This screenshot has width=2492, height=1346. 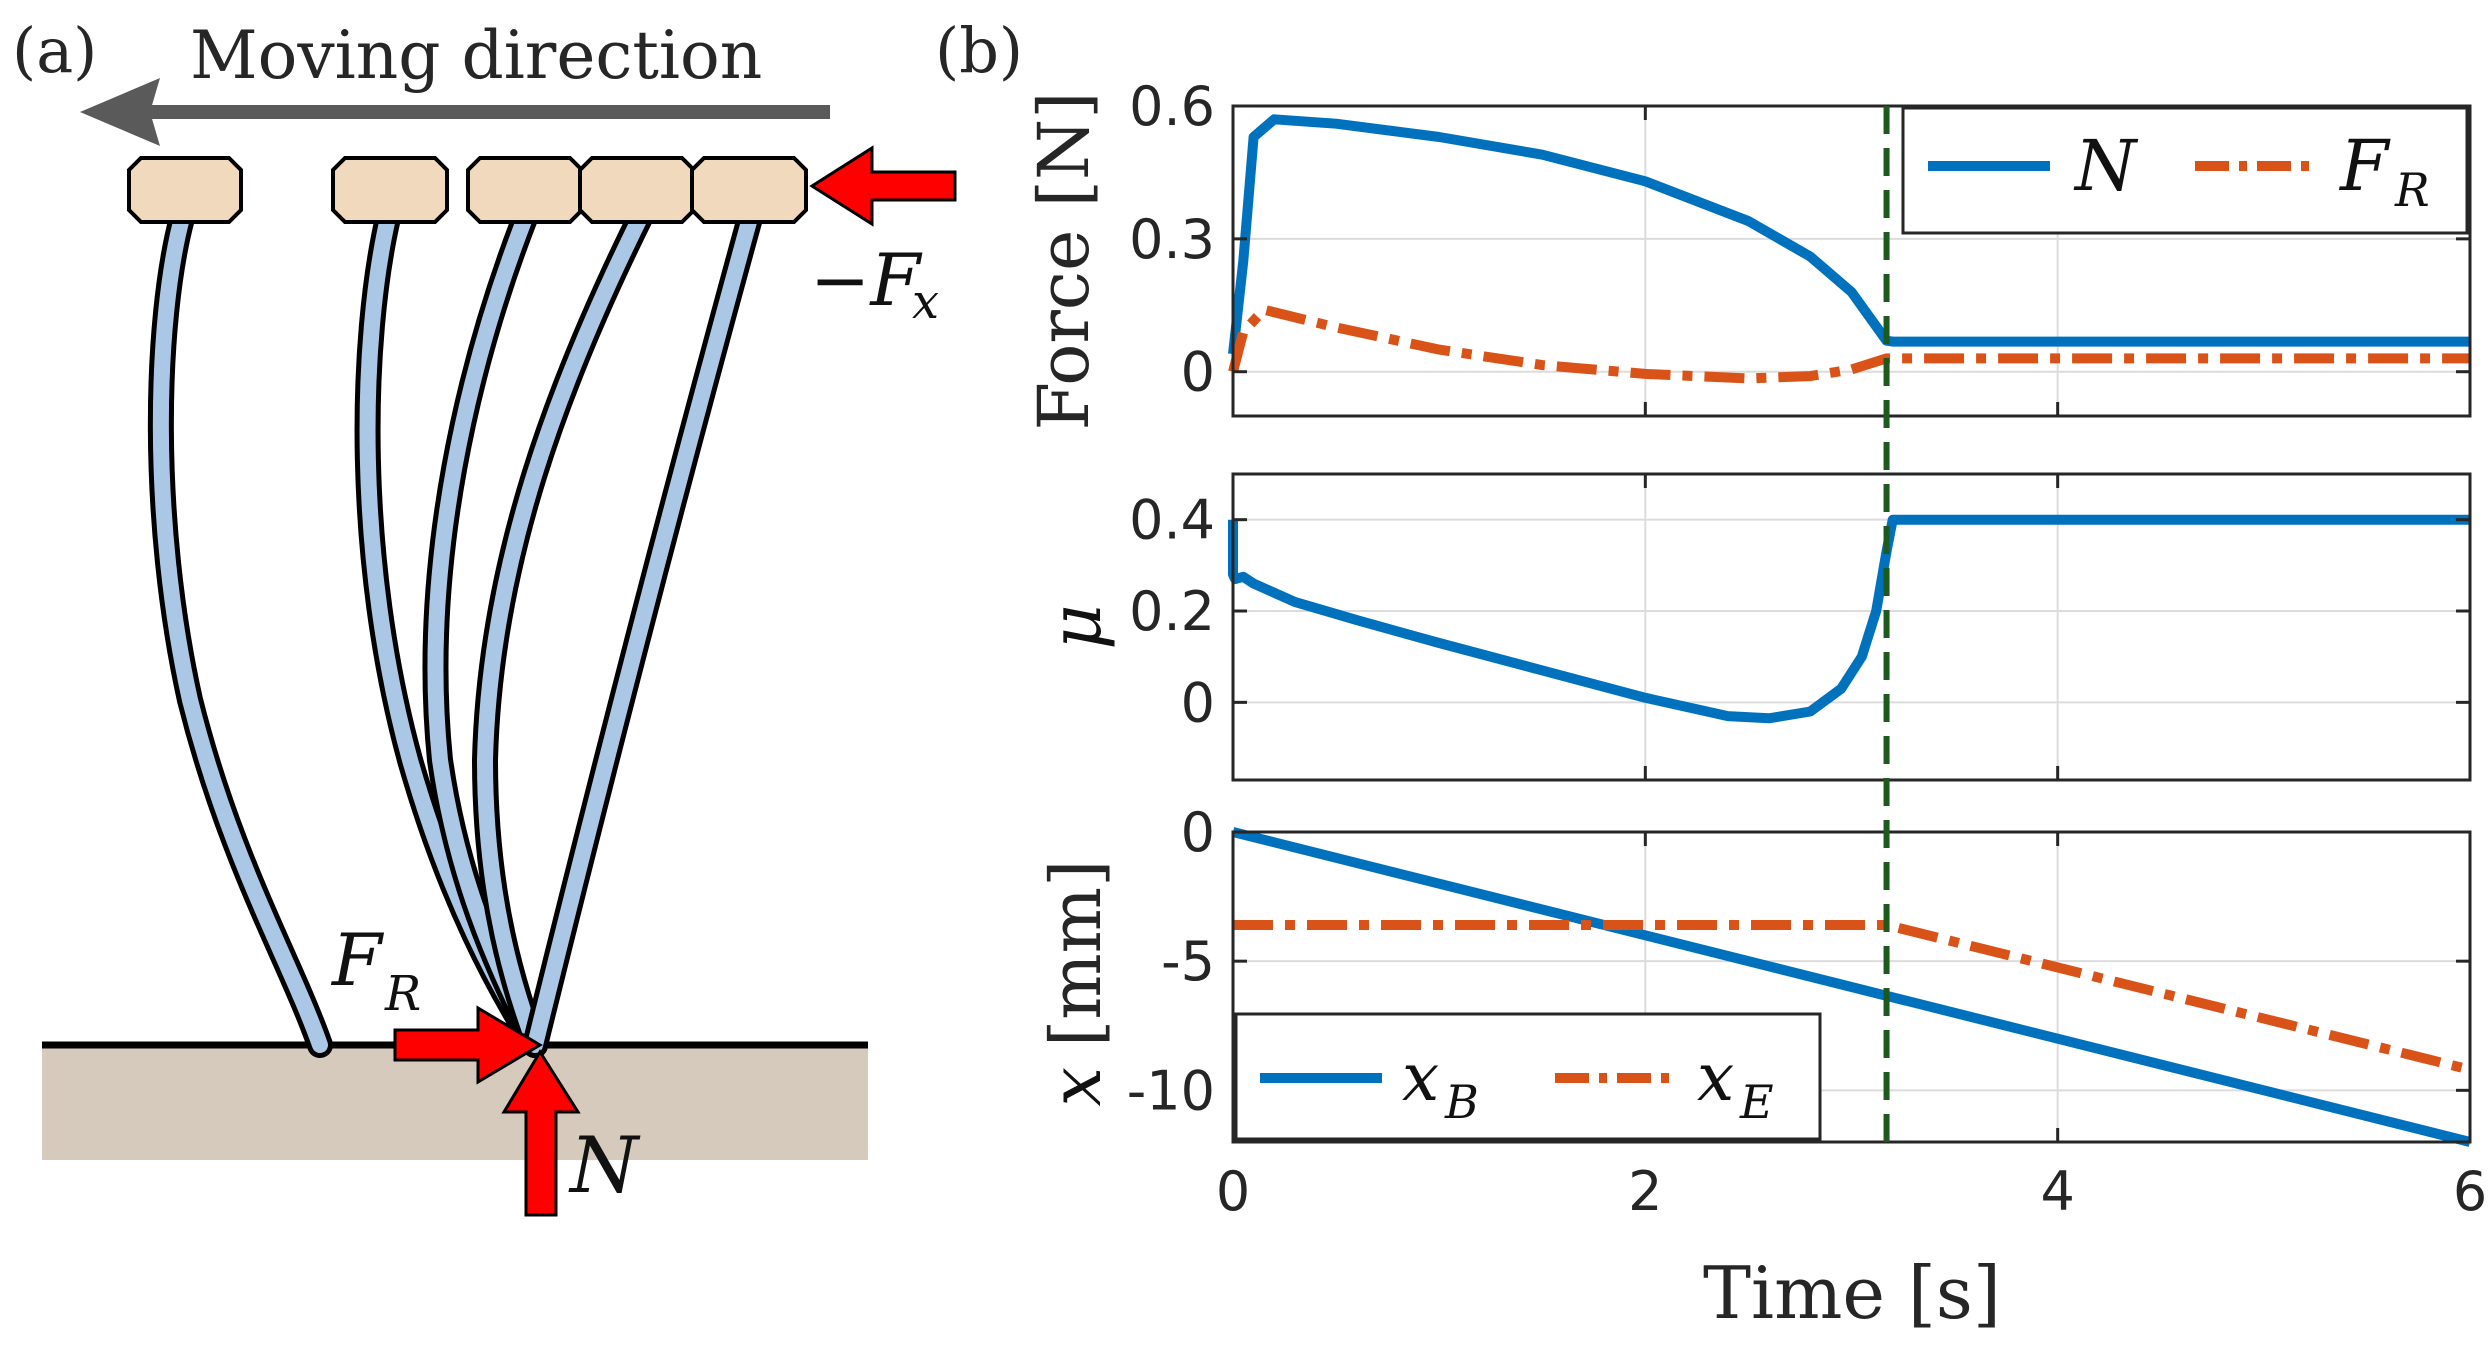 I want to click on fr-label: F, so click(x=357, y=960).